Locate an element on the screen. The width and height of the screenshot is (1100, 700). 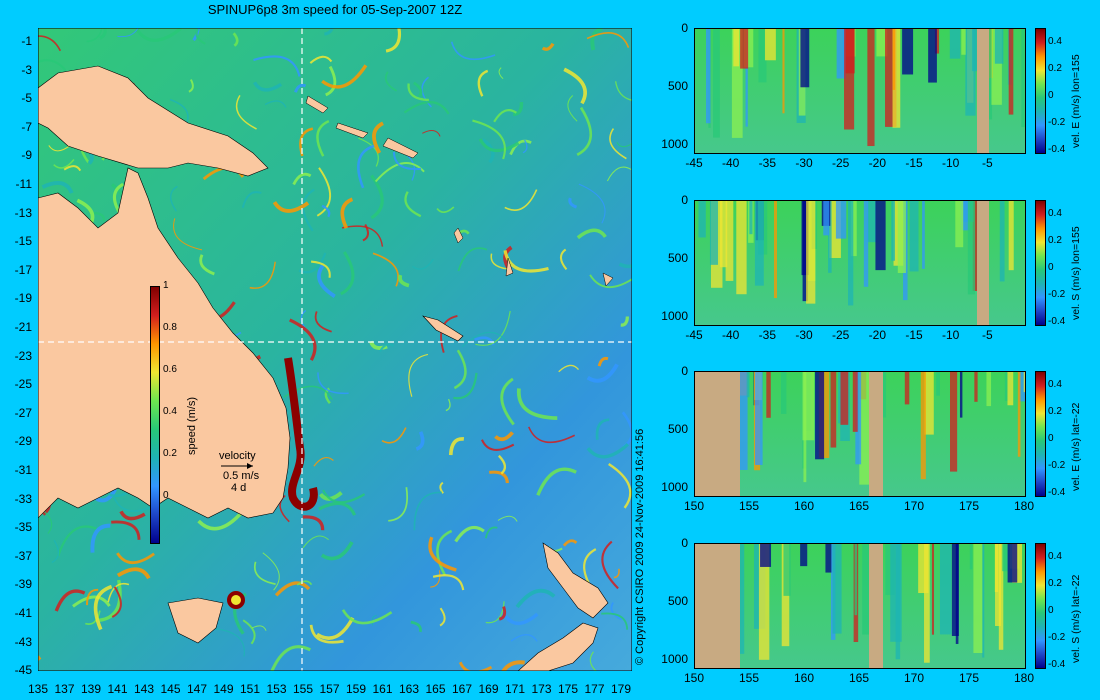
lat-tick-label: -15 is located at coordinates (23, 241).